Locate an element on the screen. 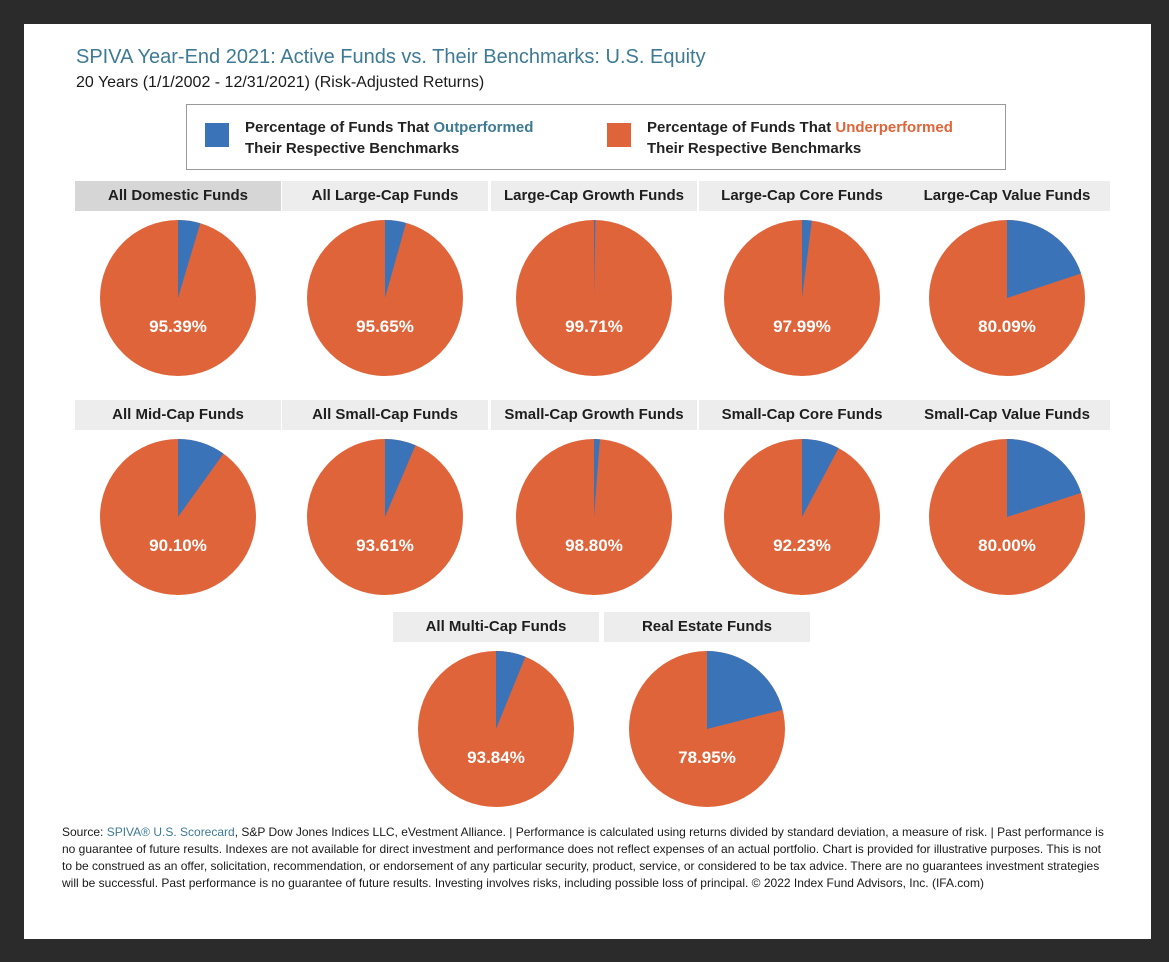  pie-real-estate-funds: 78.95% is located at coordinates (707, 729).